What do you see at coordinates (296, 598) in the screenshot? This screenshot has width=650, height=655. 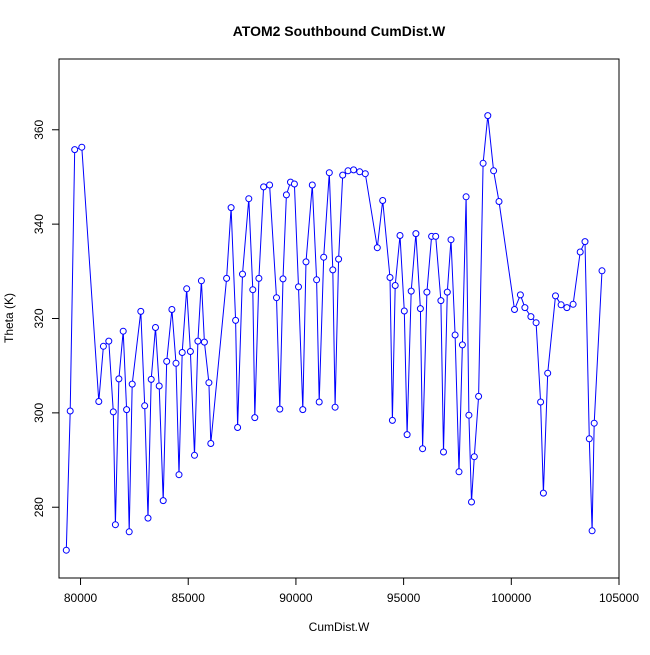 I see `x-tick-label: 90000` at bounding box center [296, 598].